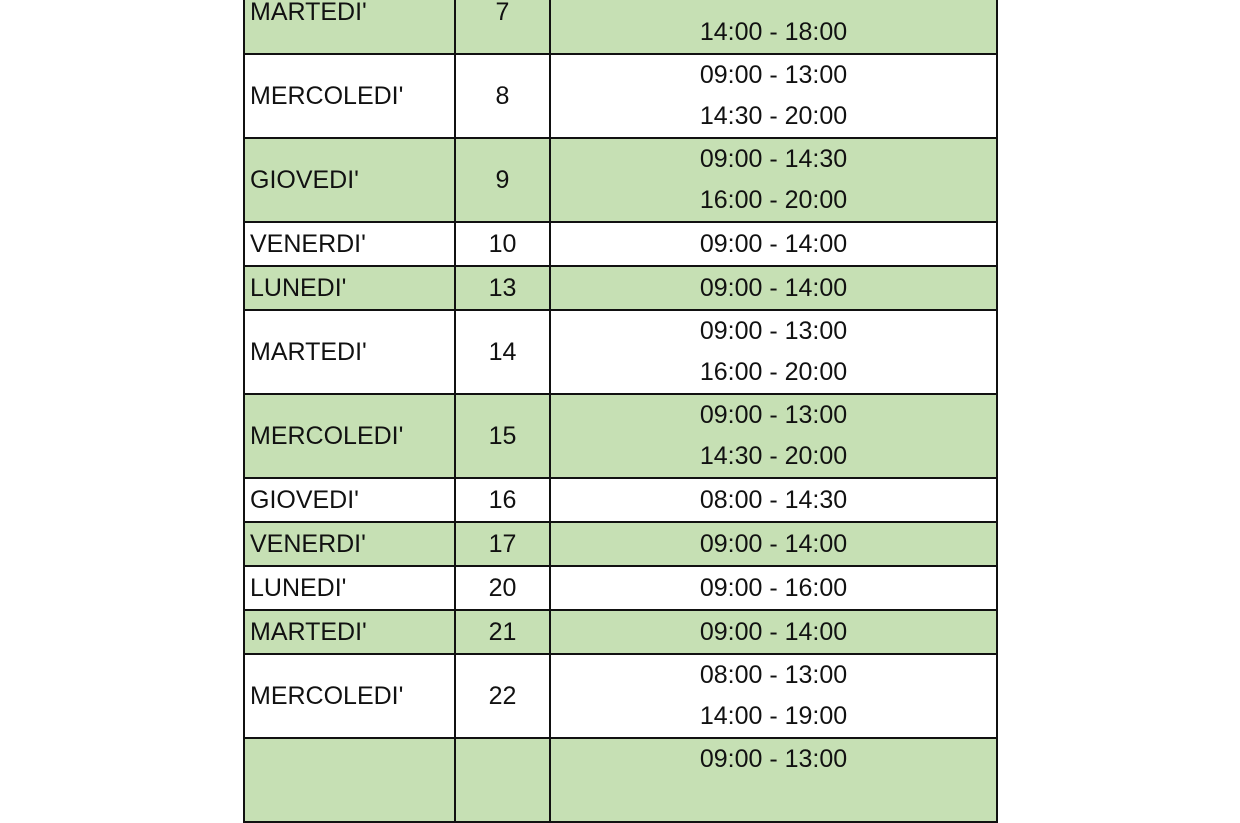 This screenshot has height=823, width=1240. Describe the element at coordinates (773, 352) in the screenshot. I see `hours-cell: 09:00 - 13:00 16:00 - 20:00` at that location.